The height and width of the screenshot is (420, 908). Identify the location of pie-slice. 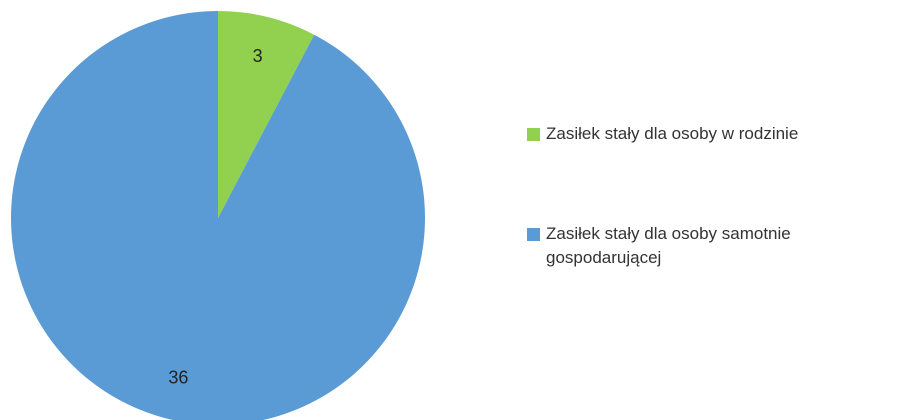
(266, 114).